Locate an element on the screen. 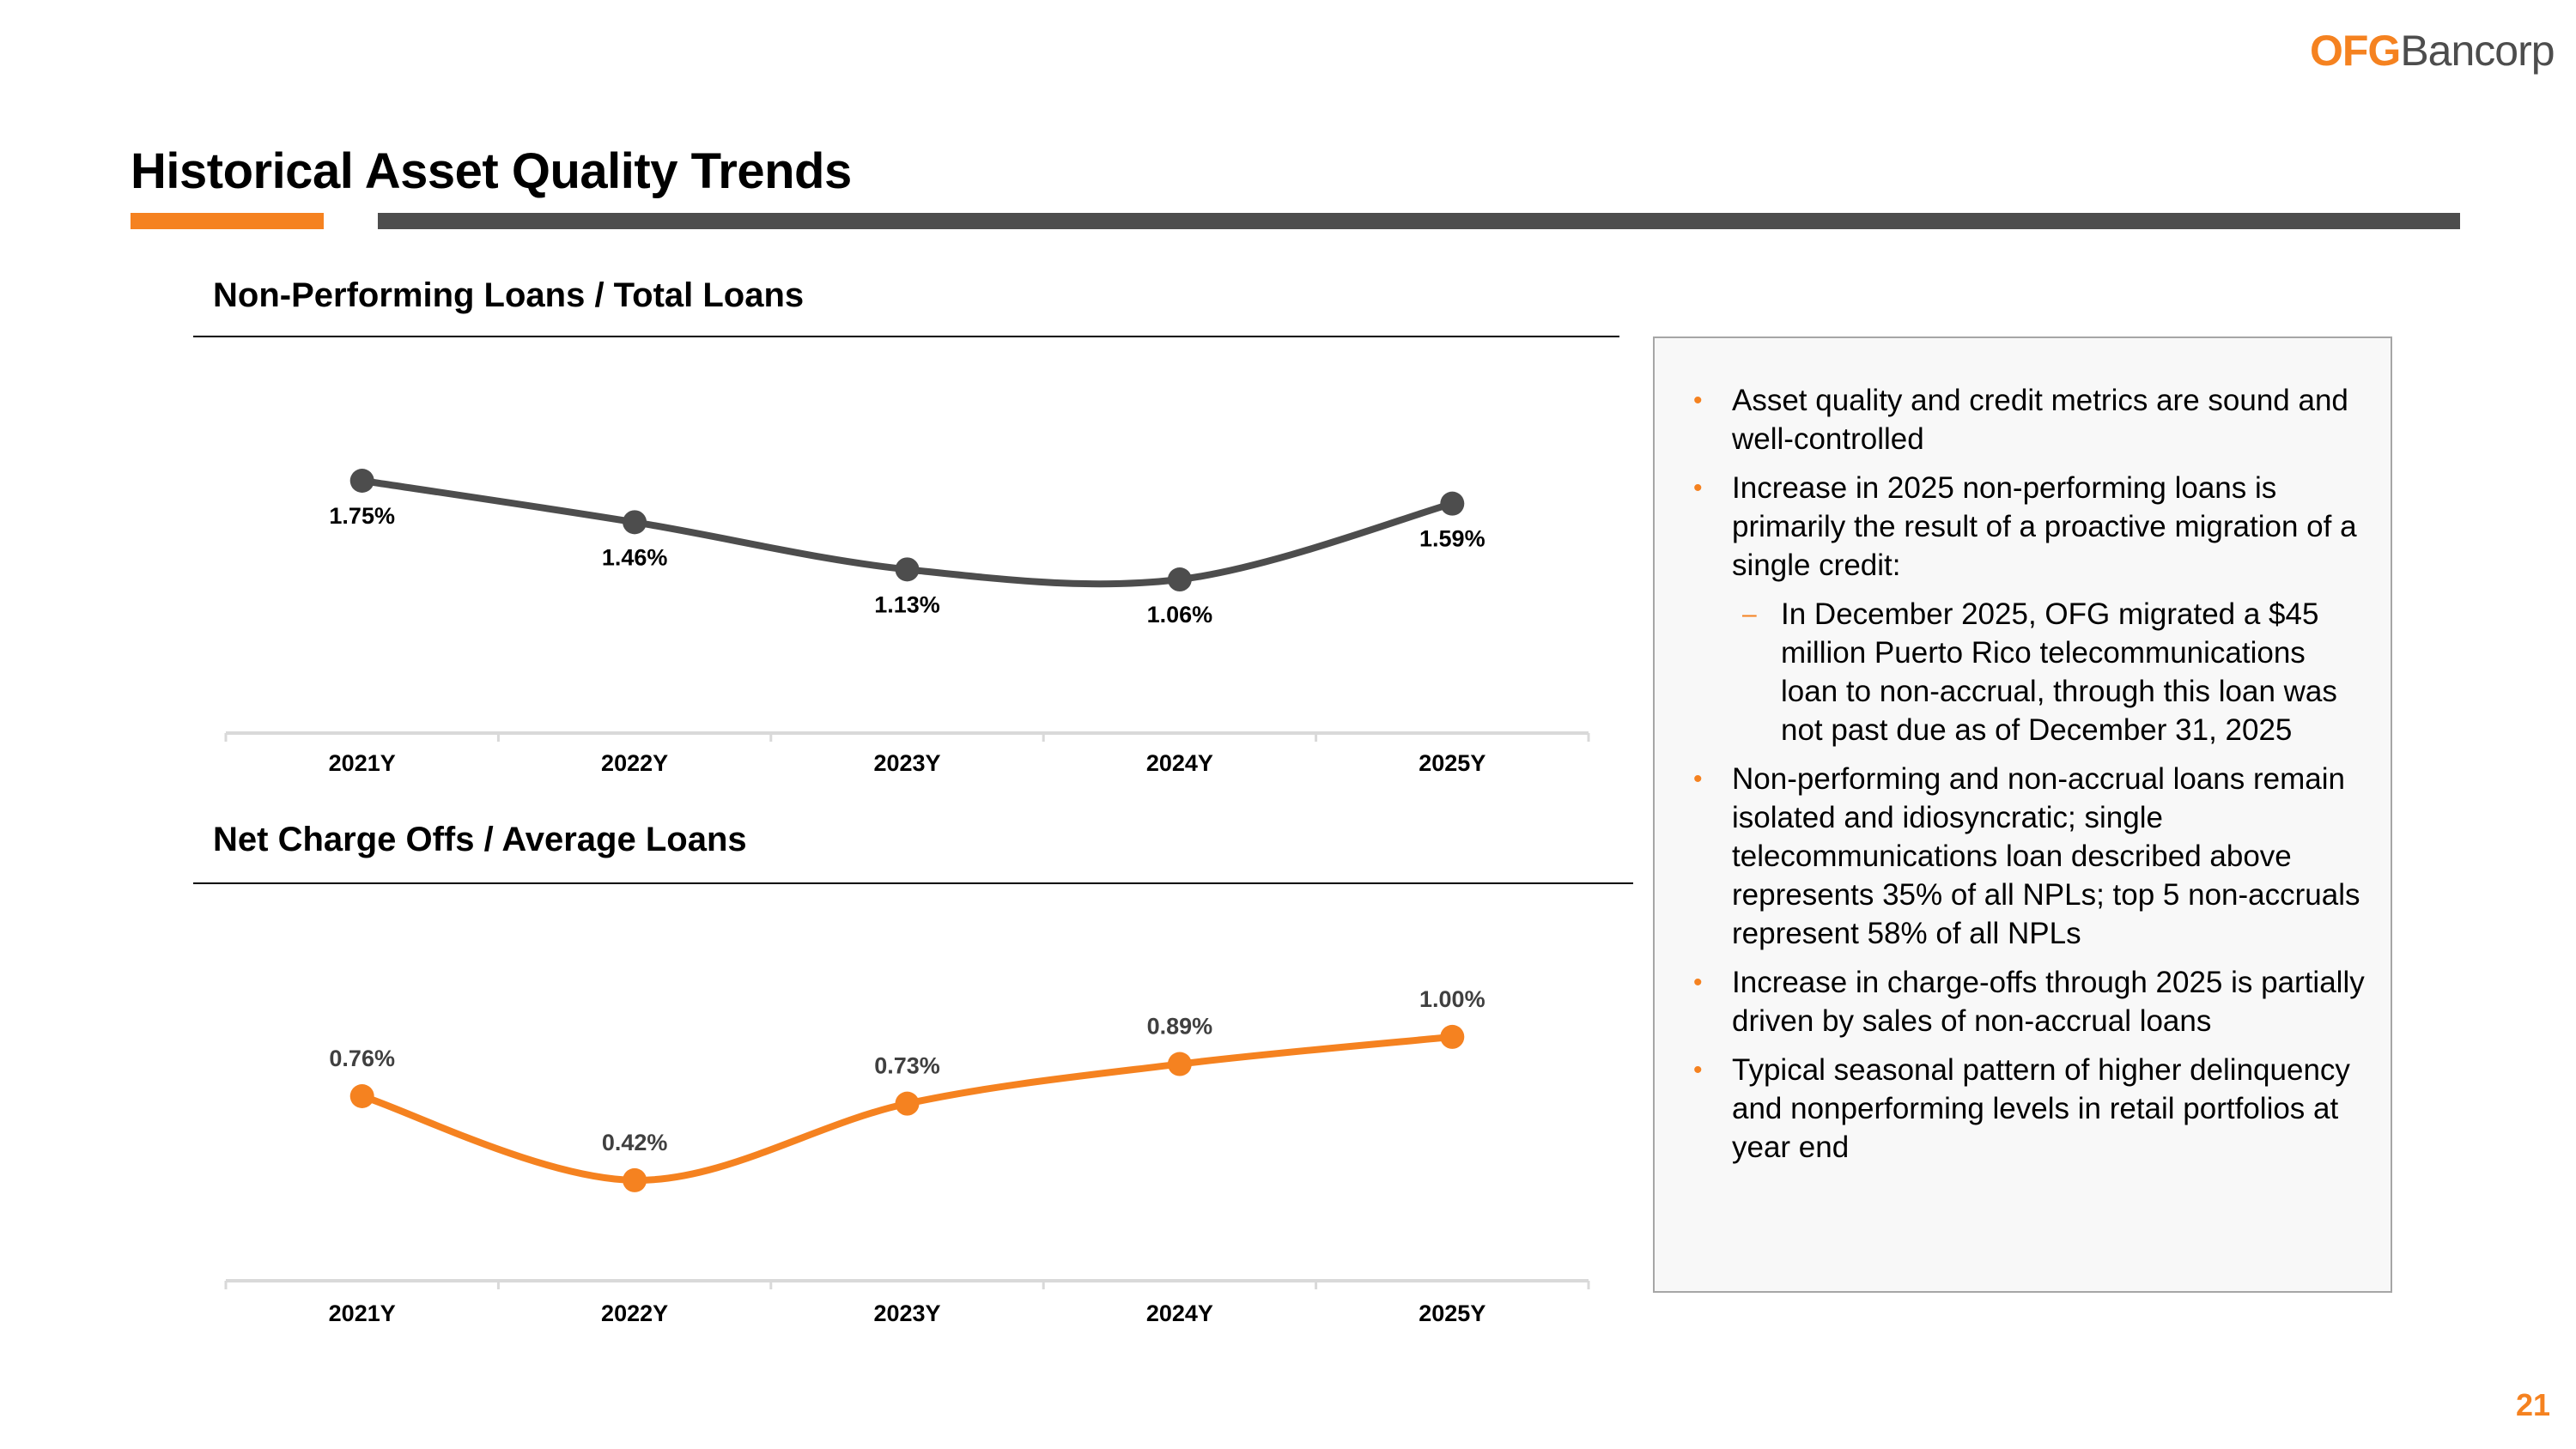 This screenshot has width=2576, height=1449. npl-data-label: 1.59% is located at coordinates (1452, 539).